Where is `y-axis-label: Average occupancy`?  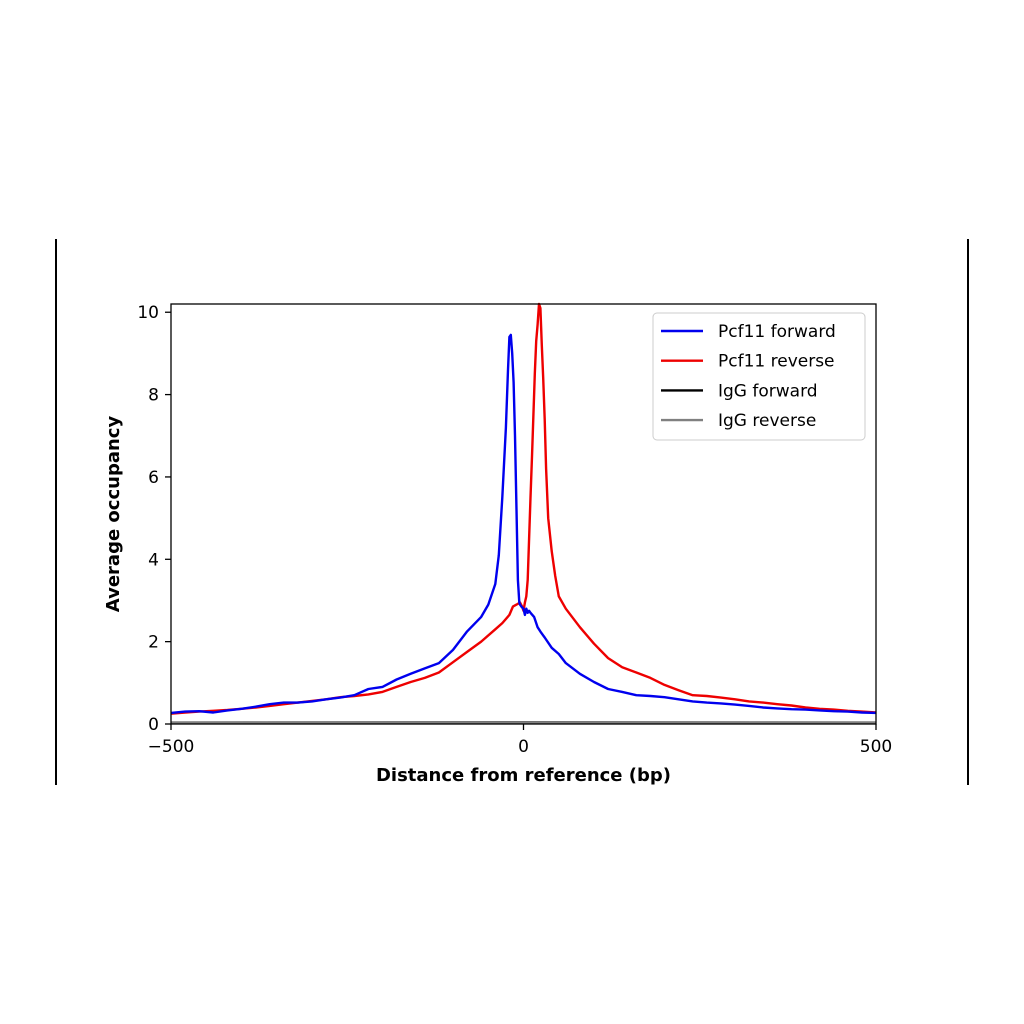
y-axis-label: Average occupancy is located at coordinates (113, 514).